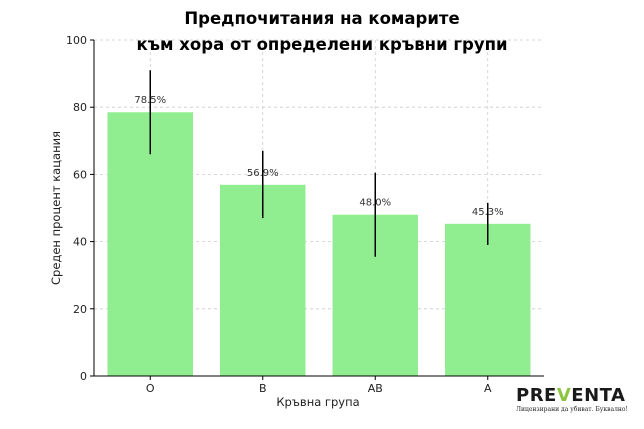  What do you see at coordinates (488, 388) in the screenshot?
I see `x-tick-label: A` at bounding box center [488, 388].